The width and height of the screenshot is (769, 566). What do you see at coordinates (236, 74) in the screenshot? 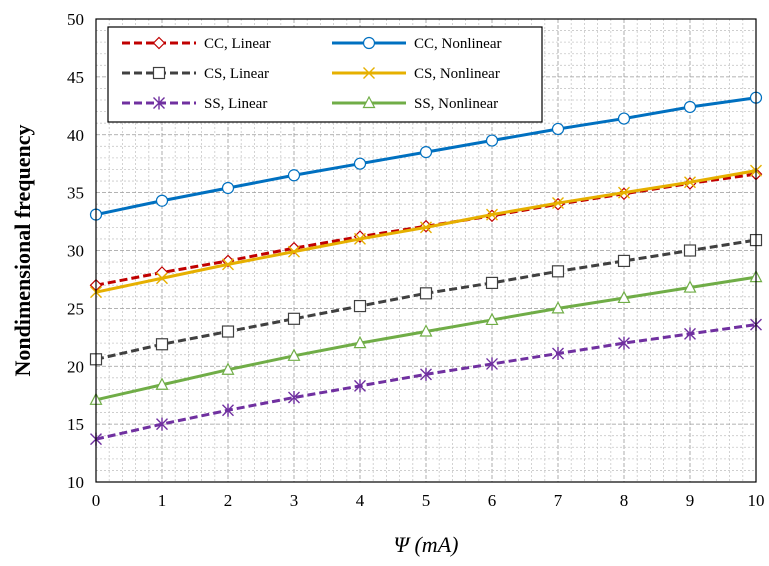
I see `legend-label: CS, Linear` at bounding box center [236, 74].